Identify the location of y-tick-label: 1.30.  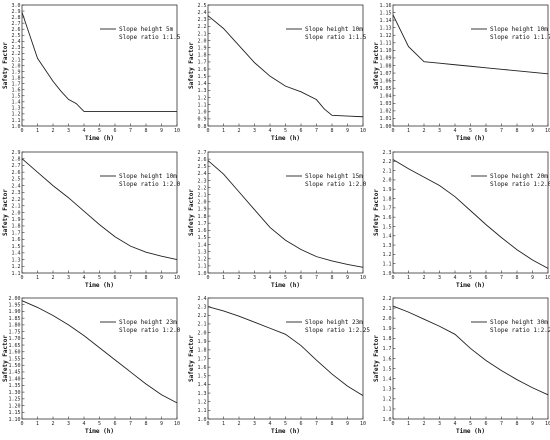
(14, 393).